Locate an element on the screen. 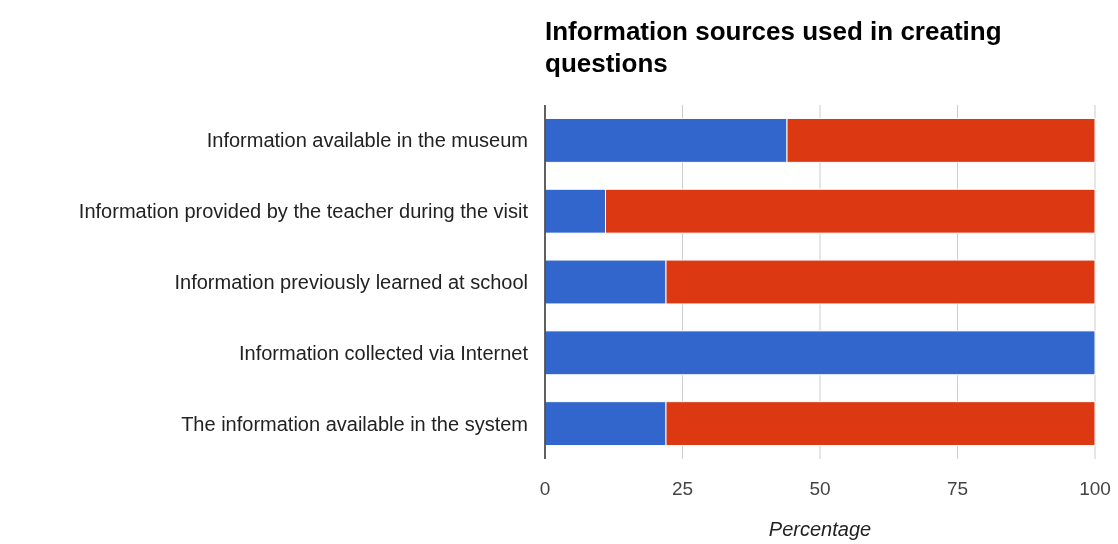 Image resolution: width=1118 pixels, height=544 pixels. x-axis-title: Percentage is located at coordinates (820, 529).